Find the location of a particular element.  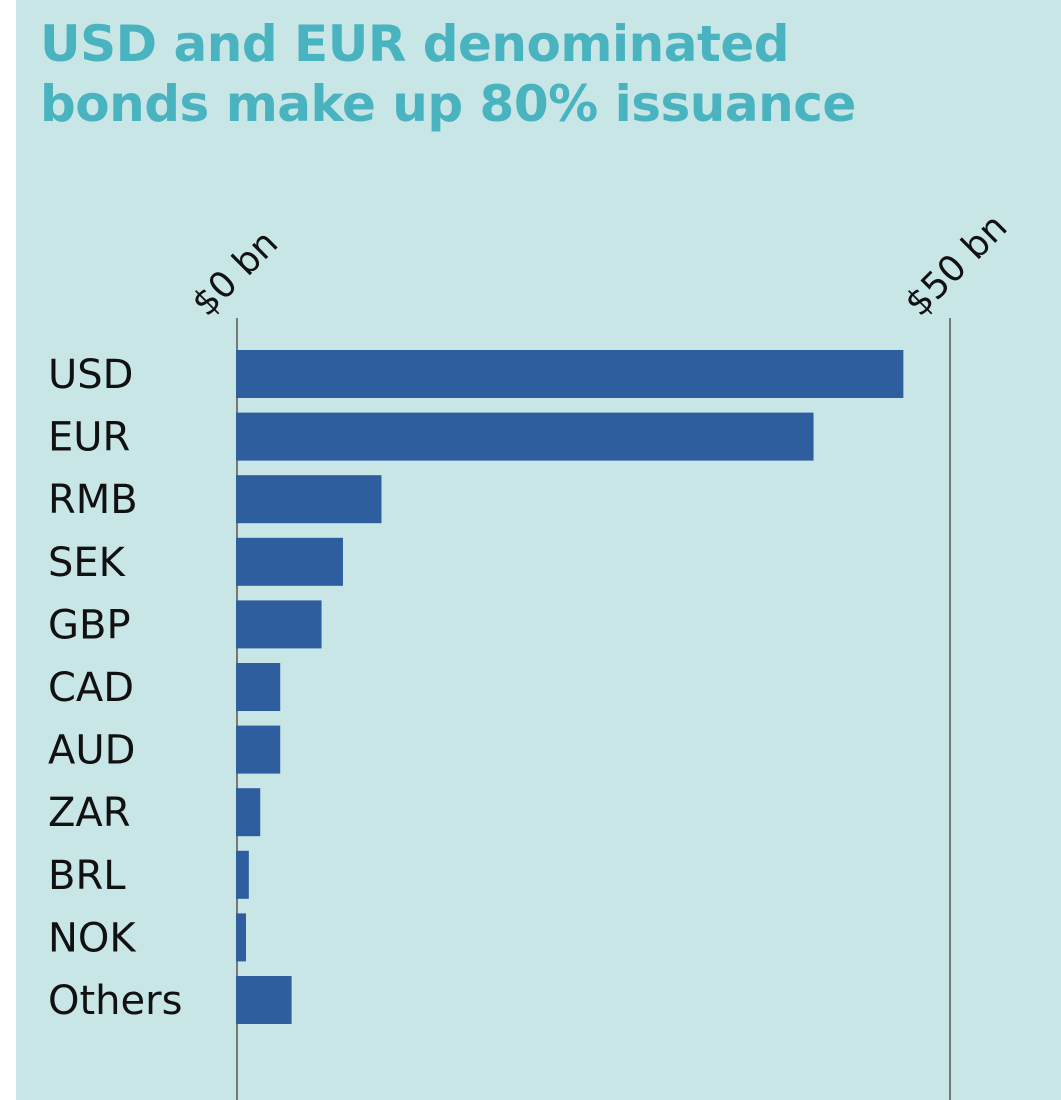

bar-zar is located at coordinates (248, 812).